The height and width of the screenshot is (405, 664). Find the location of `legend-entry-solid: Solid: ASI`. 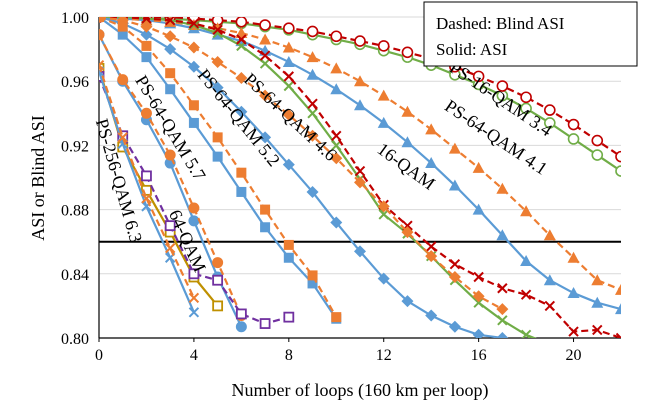

legend-entry-solid: Solid: ASI is located at coordinates (472, 49).